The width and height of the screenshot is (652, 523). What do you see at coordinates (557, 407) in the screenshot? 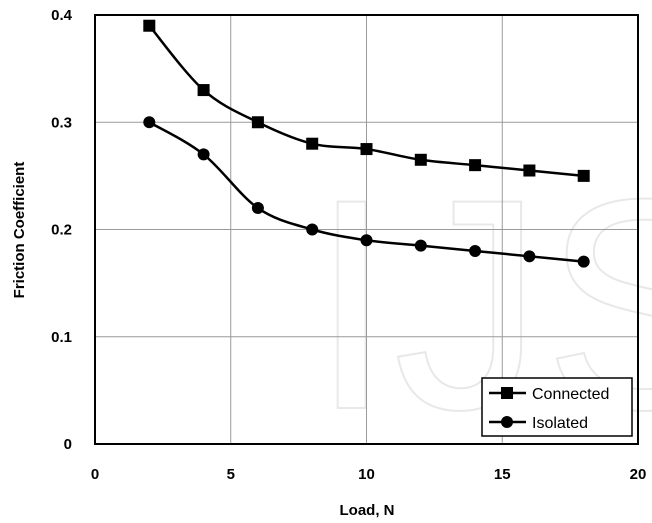
I see `legend: Connected Isolated` at bounding box center [557, 407].